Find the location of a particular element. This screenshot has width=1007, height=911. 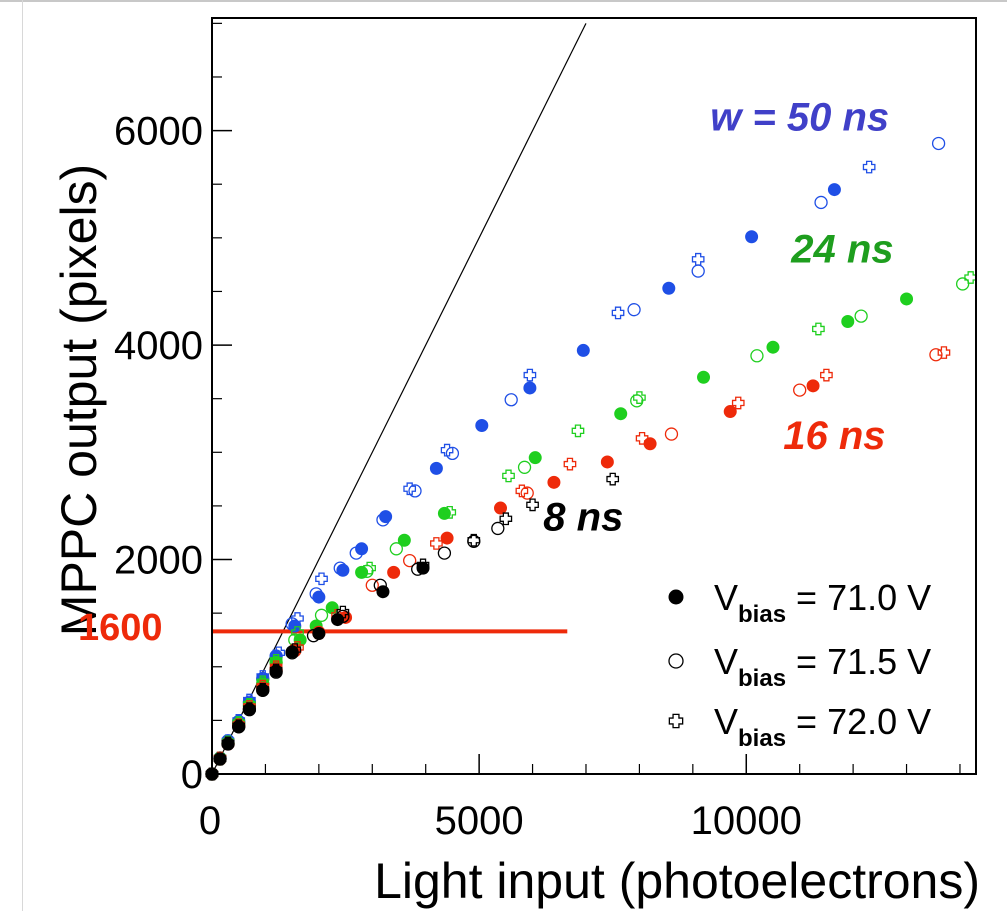

y-tick-label: 4000 is located at coordinates (158, 346).